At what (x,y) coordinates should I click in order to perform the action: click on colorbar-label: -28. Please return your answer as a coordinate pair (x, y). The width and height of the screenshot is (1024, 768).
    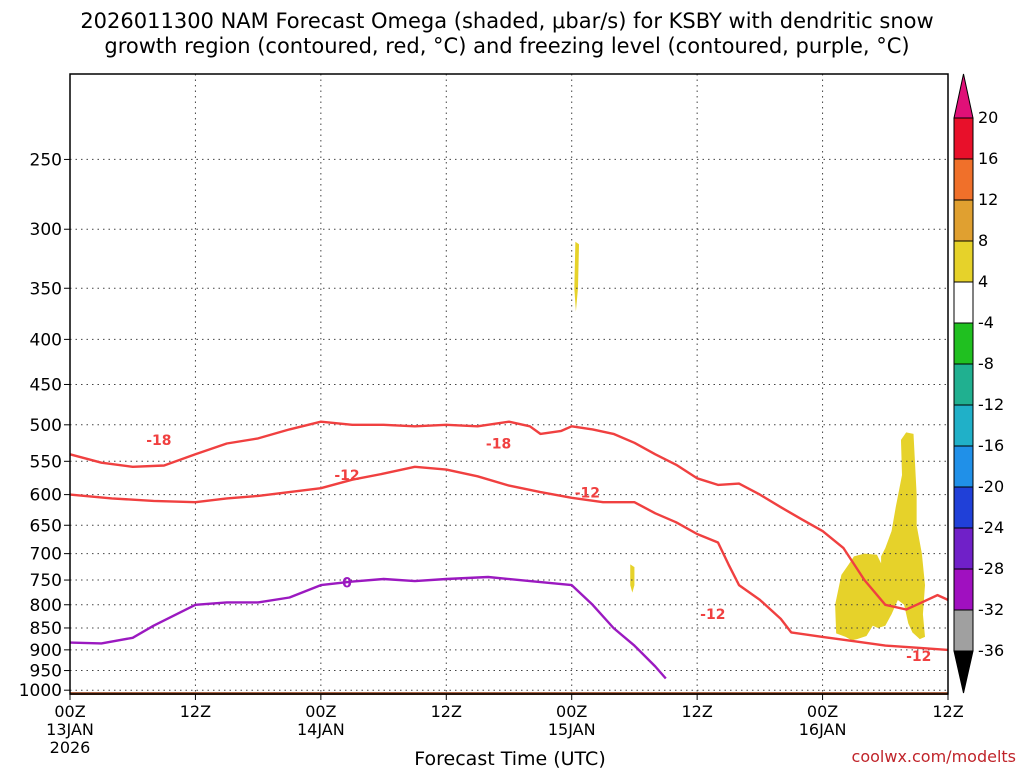
    Looking at the image, I should click on (991, 568).